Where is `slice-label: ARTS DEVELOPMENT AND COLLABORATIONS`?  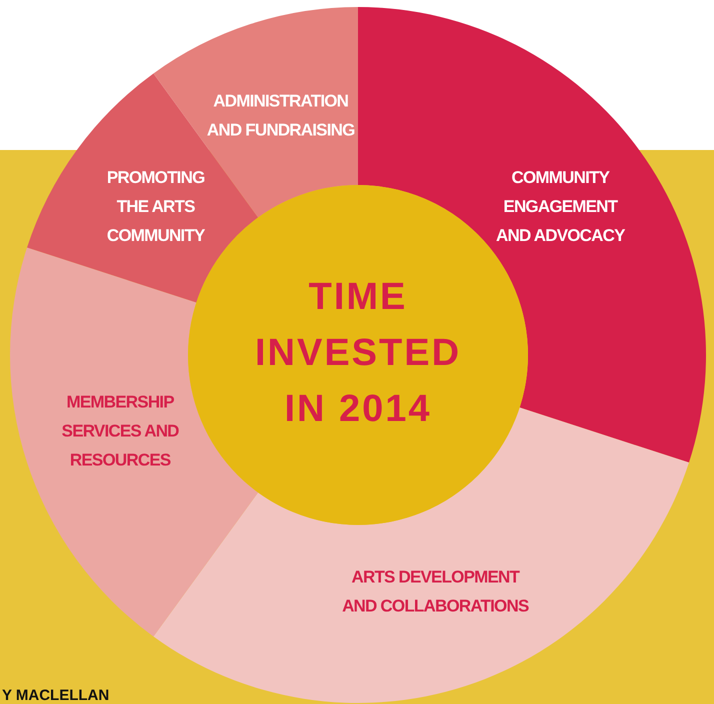
slice-label: ARTS DEVELOPMENT AND COLLABORATIONS is located at coordinates (435, 592).